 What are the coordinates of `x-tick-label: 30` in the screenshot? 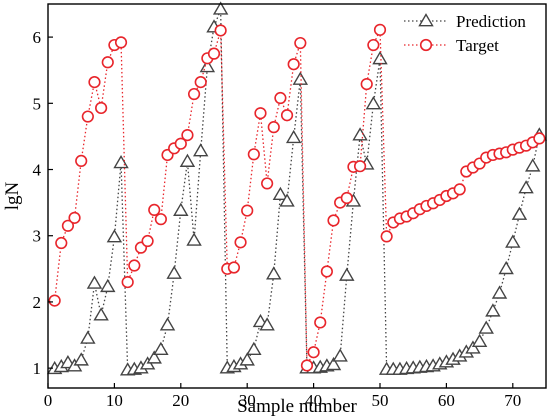 It's located at (247, 400).